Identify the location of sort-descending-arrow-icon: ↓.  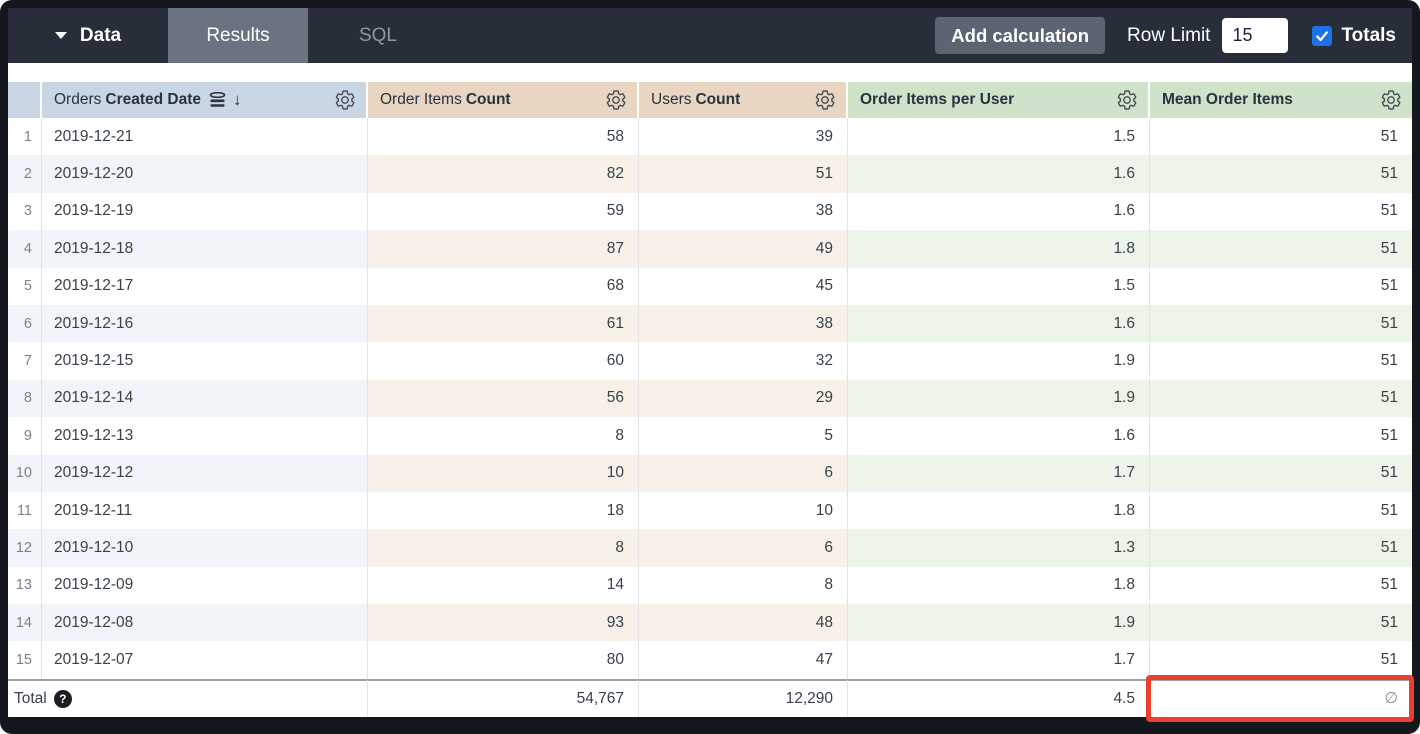
(237, 99).